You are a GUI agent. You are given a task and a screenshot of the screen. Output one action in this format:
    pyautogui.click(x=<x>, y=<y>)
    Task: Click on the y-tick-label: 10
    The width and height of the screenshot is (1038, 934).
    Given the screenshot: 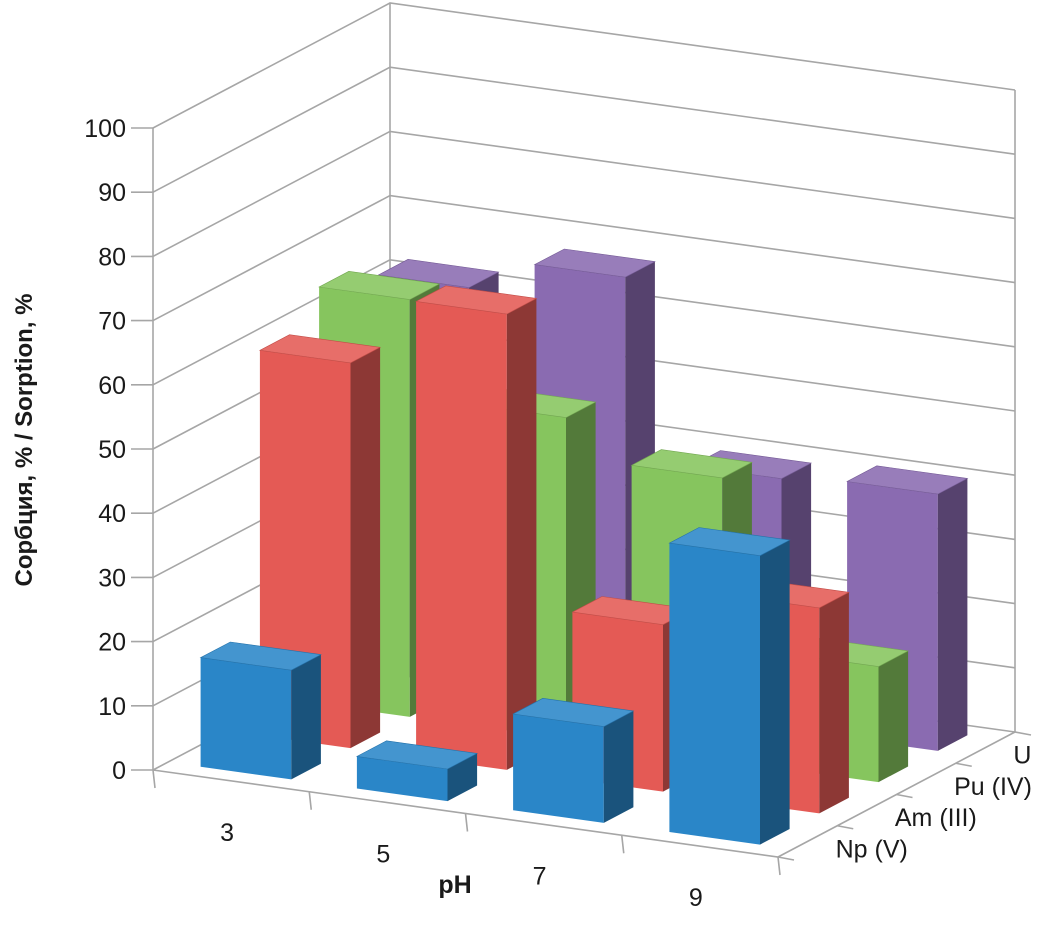 What is the action you would take?
    pyautogui.click(x=112, y=707)
    